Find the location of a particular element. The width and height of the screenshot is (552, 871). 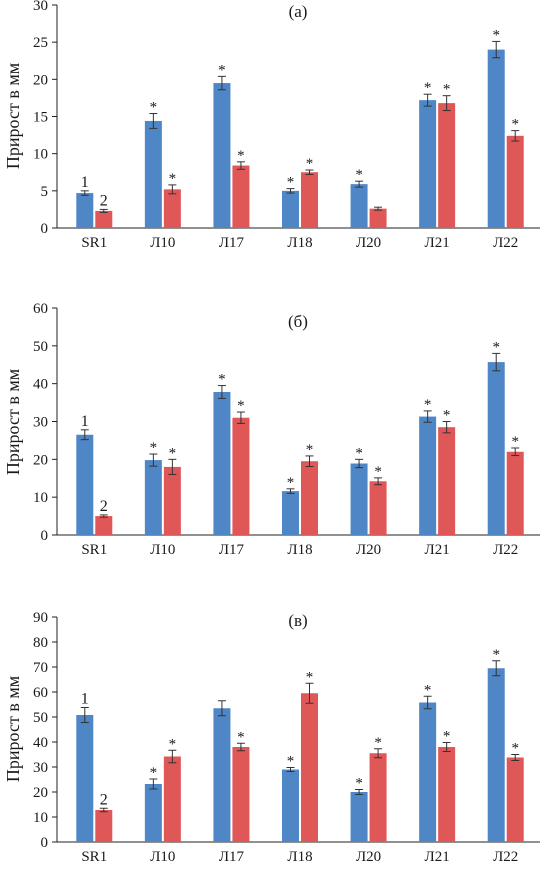

y-tick-label: 15 is located at coordinates (40, 118).